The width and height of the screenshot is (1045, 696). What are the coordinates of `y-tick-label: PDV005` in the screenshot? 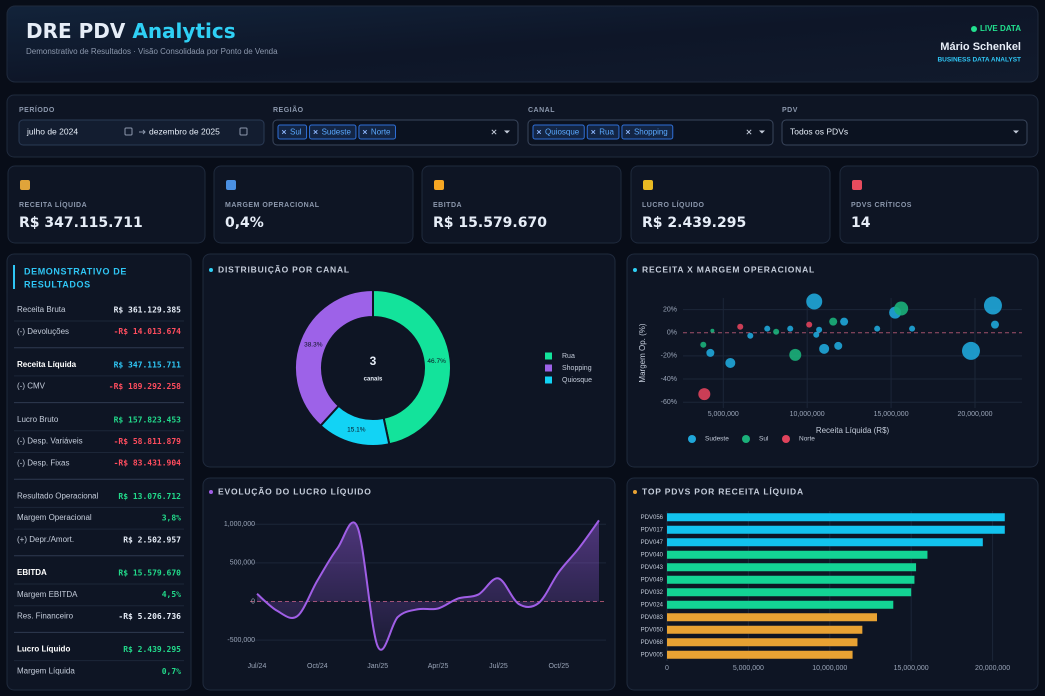 It's located at (652, 655).